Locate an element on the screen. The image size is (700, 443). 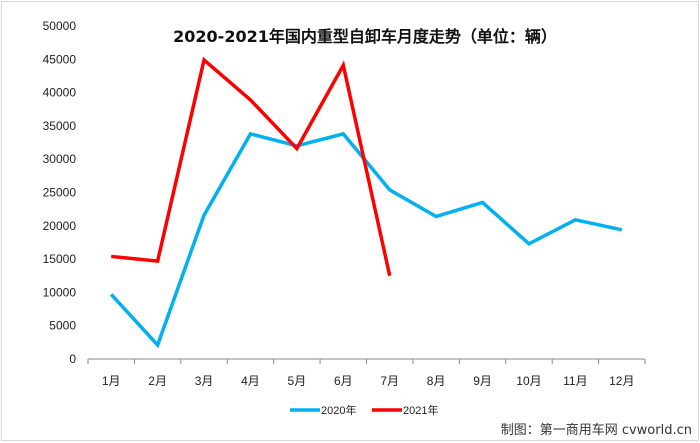
x-tick-label: 5月 is located at coordinates (297, 381).